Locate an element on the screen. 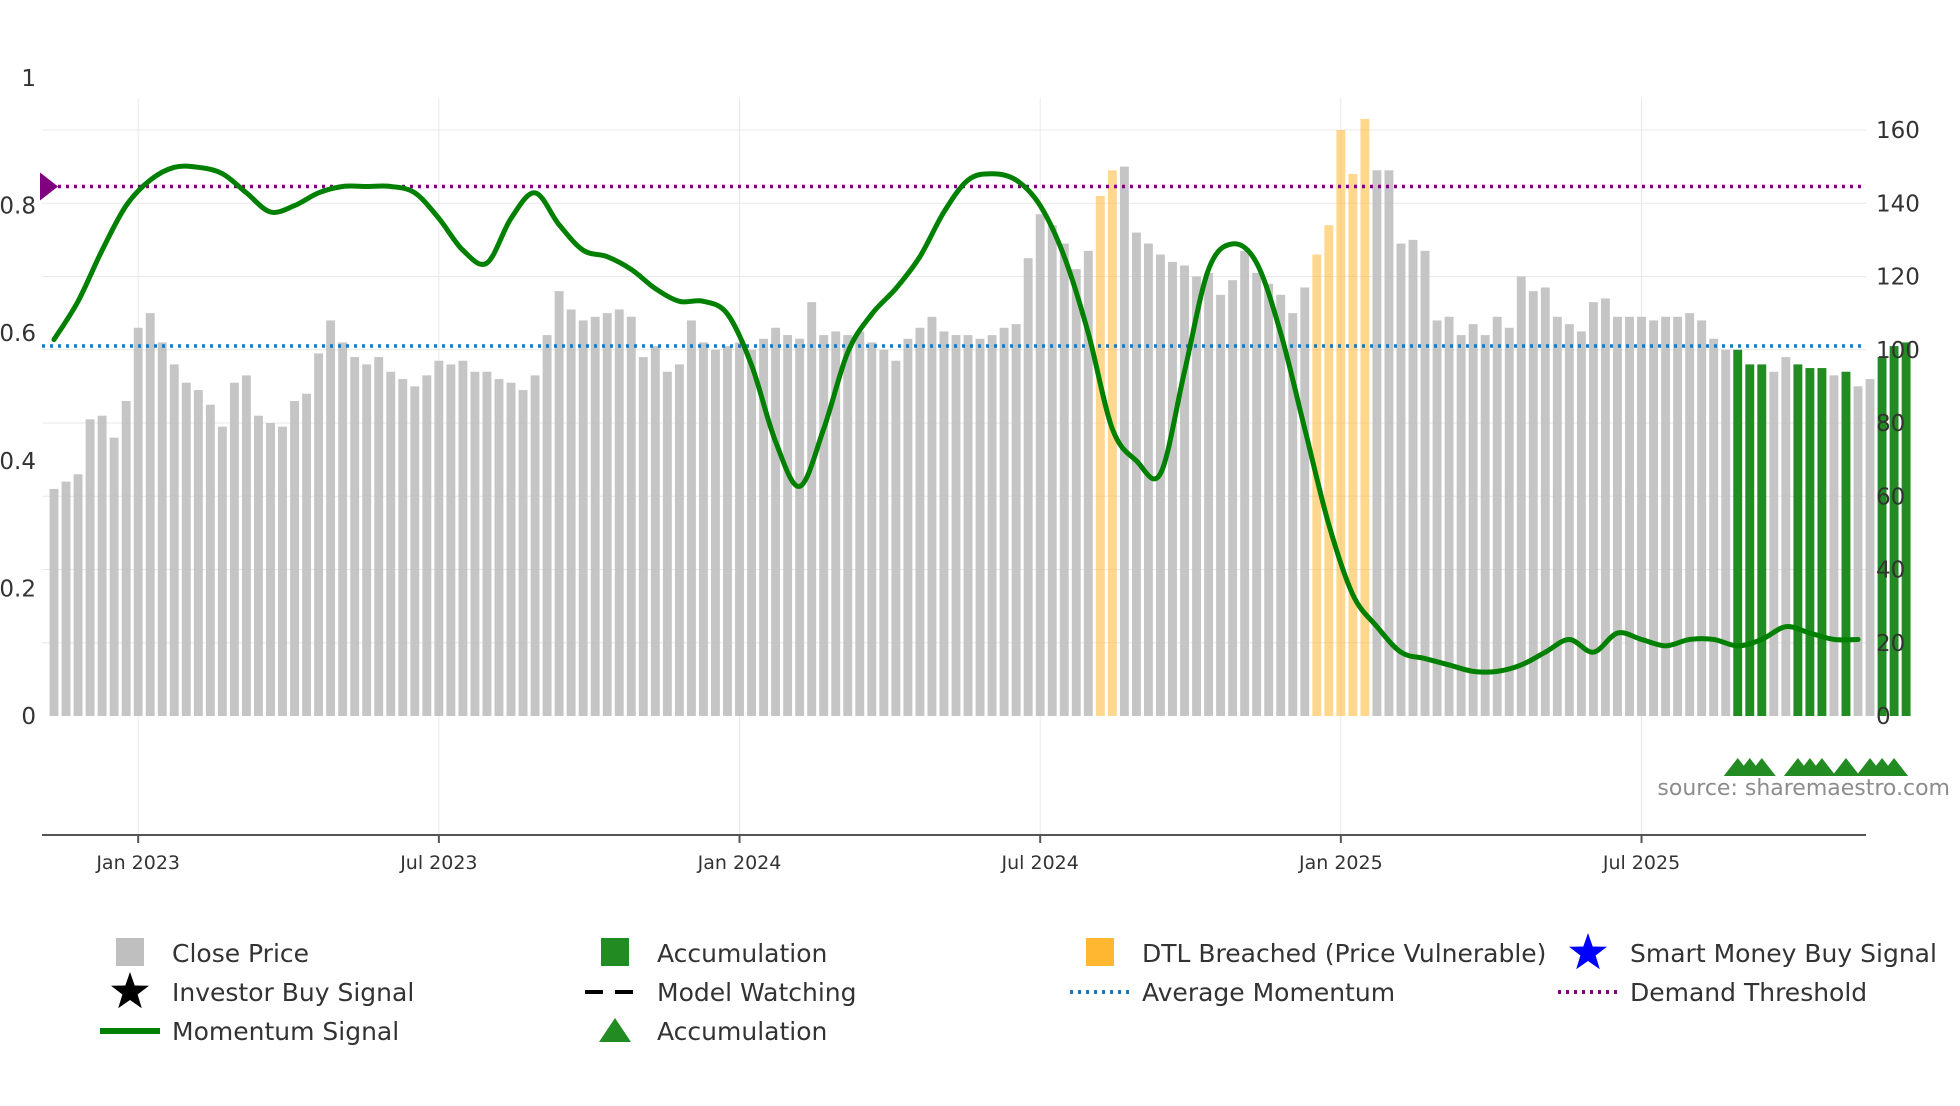  source-note: source: sharemaestro.com is located at coordinates (1803, 788).